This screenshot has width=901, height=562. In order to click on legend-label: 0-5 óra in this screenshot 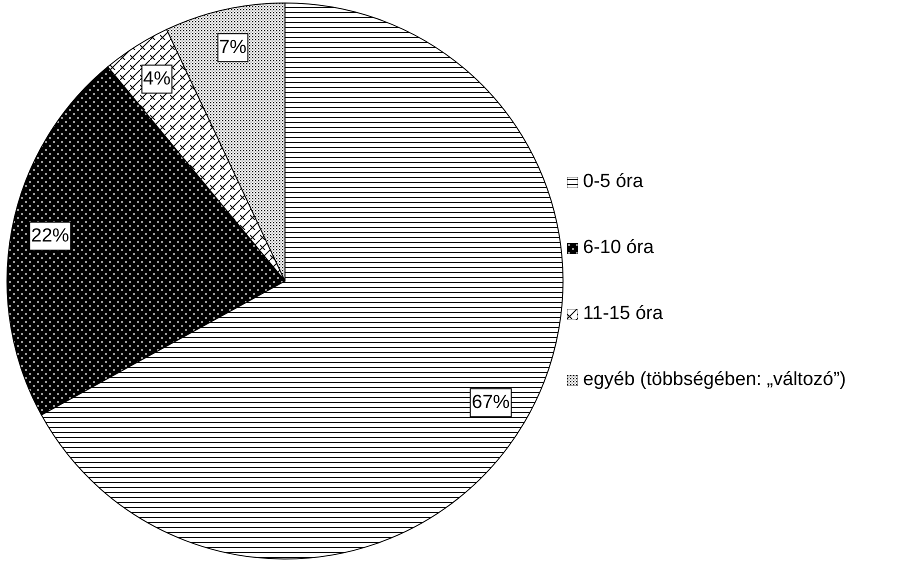, I will do `click(613, 182)`.